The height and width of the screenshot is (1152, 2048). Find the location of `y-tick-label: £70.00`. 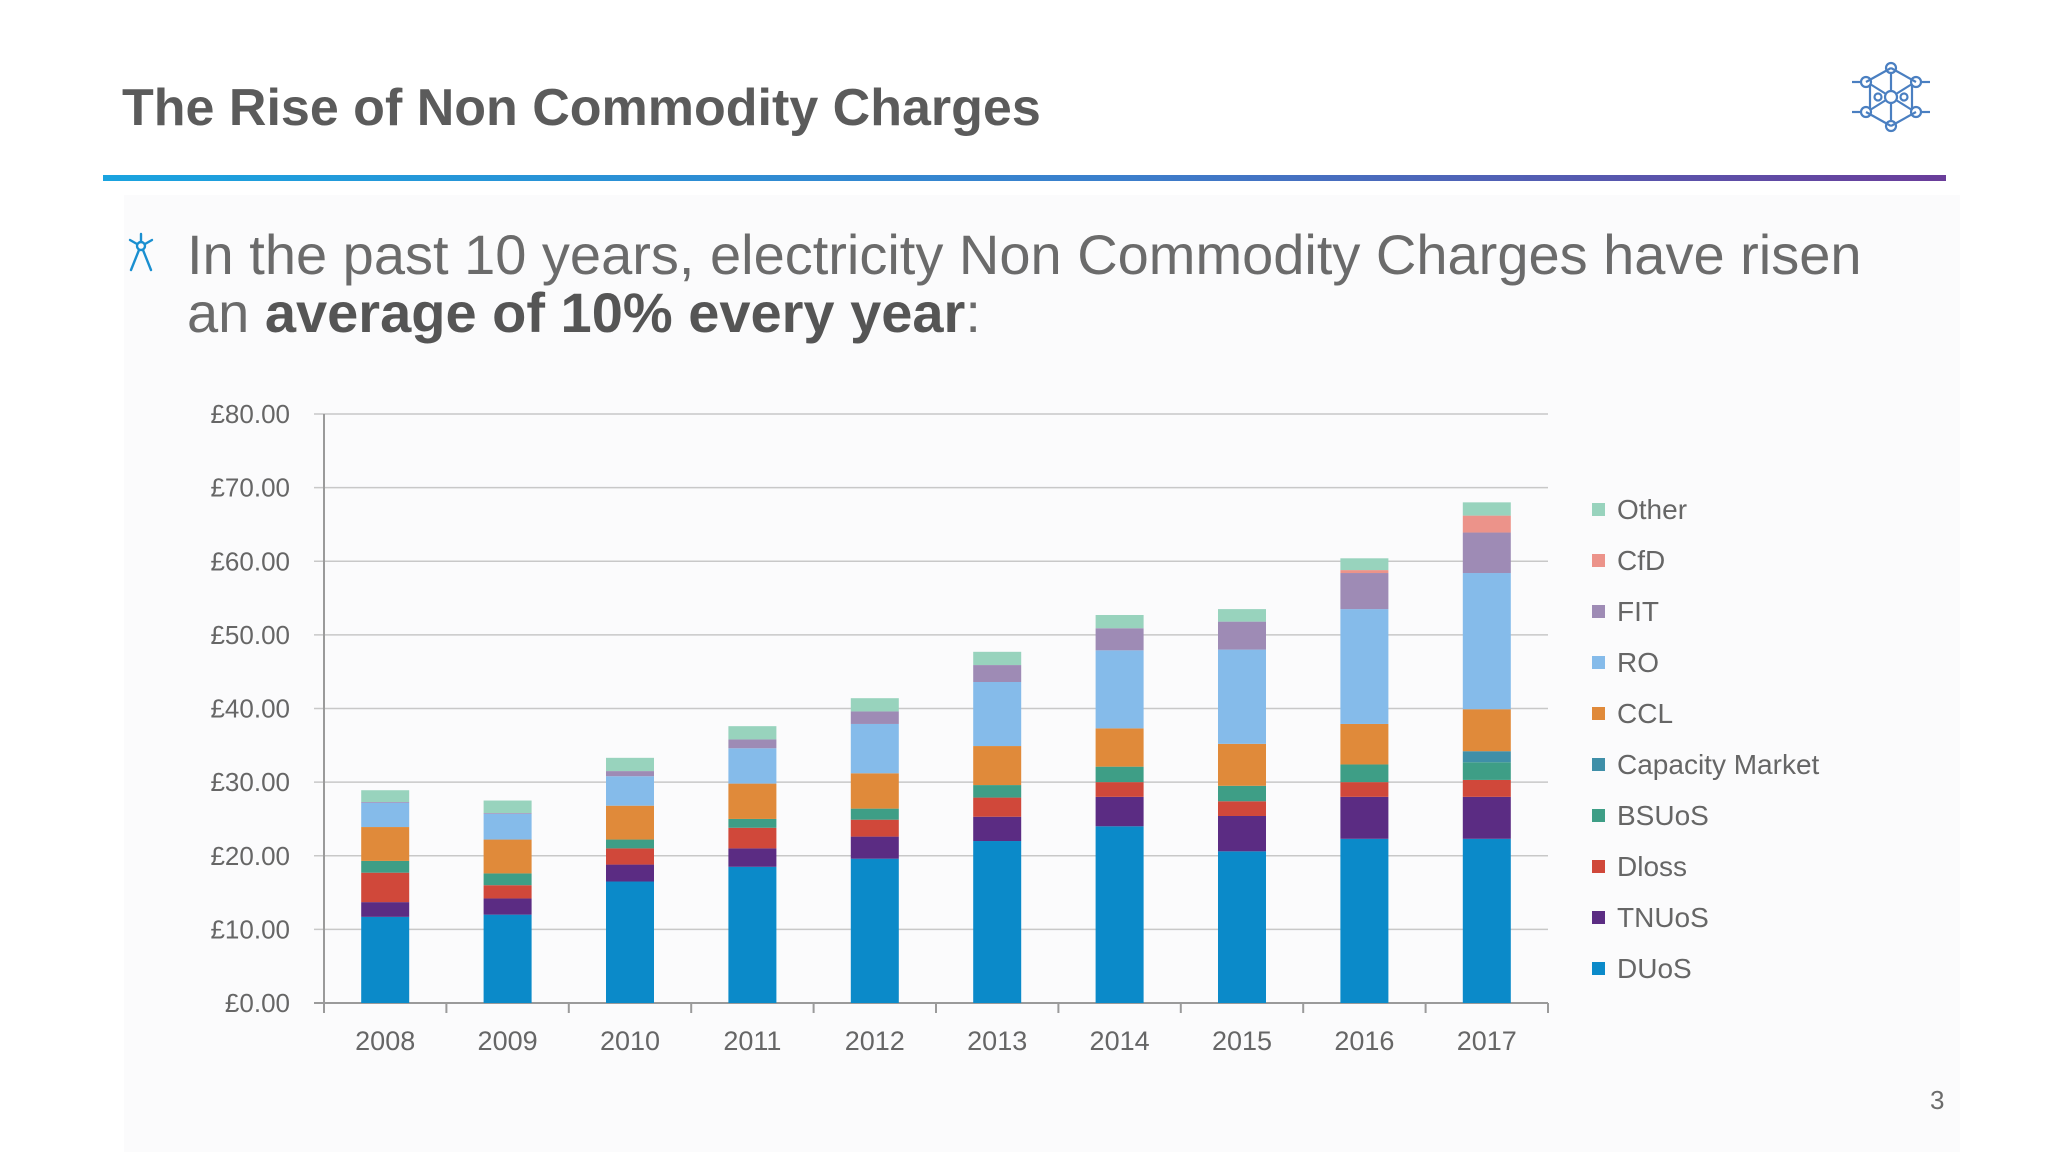

y-tick-label: £70.00 is located at coordinates (250, 488).